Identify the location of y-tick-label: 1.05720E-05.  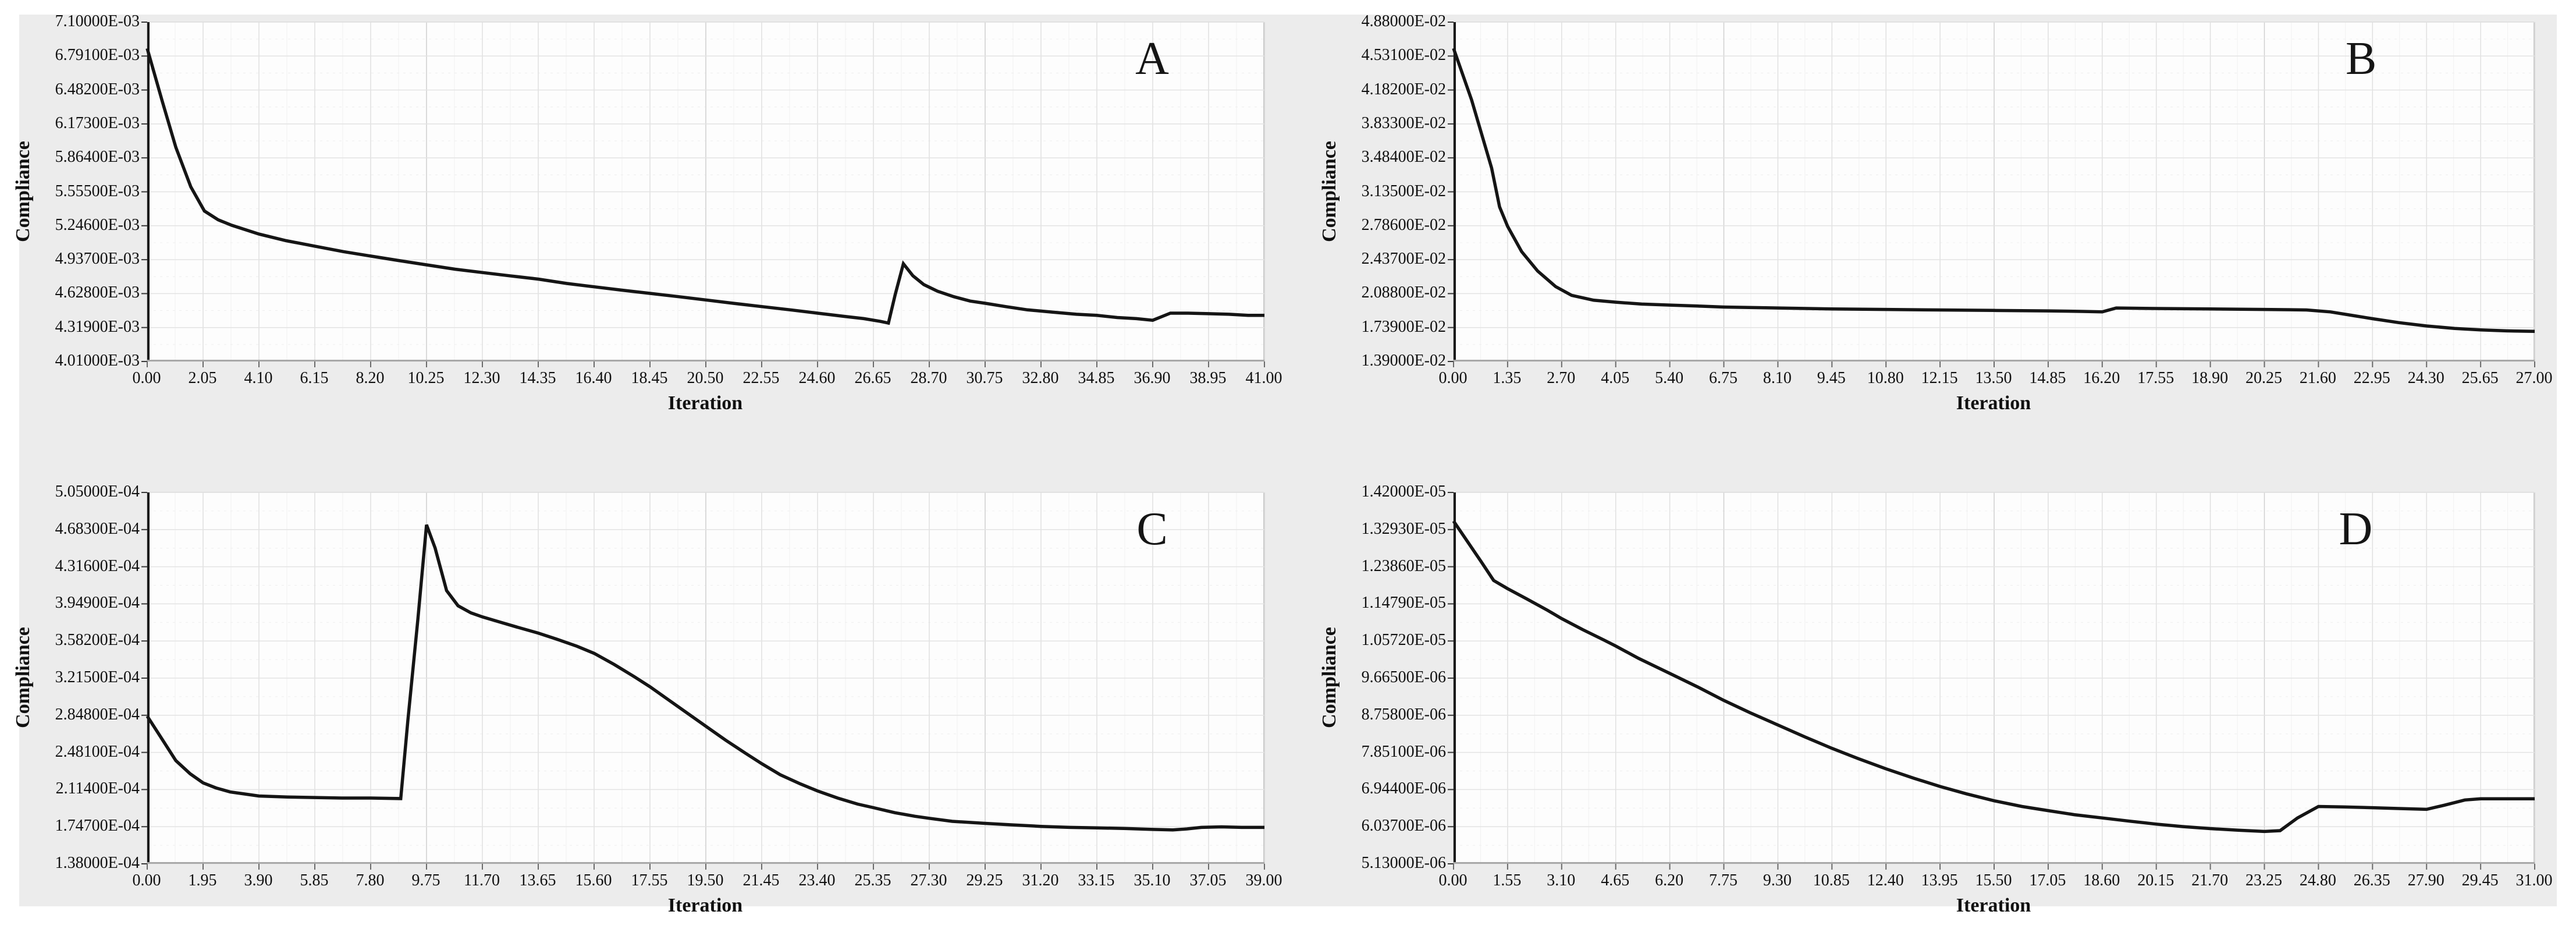
(1403, 640).